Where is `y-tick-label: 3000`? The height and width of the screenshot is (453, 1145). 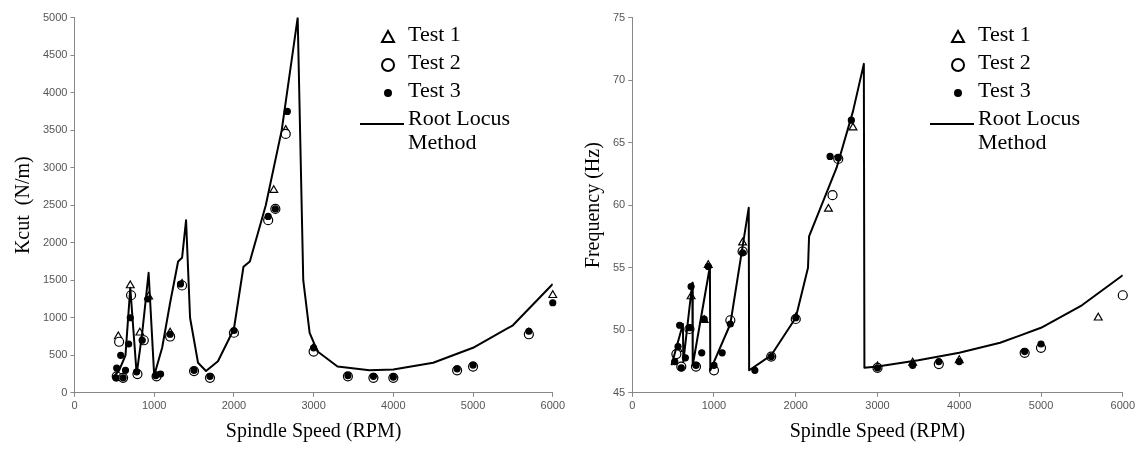
y-tick-label: 3000 is located at coordinates (55, 166).